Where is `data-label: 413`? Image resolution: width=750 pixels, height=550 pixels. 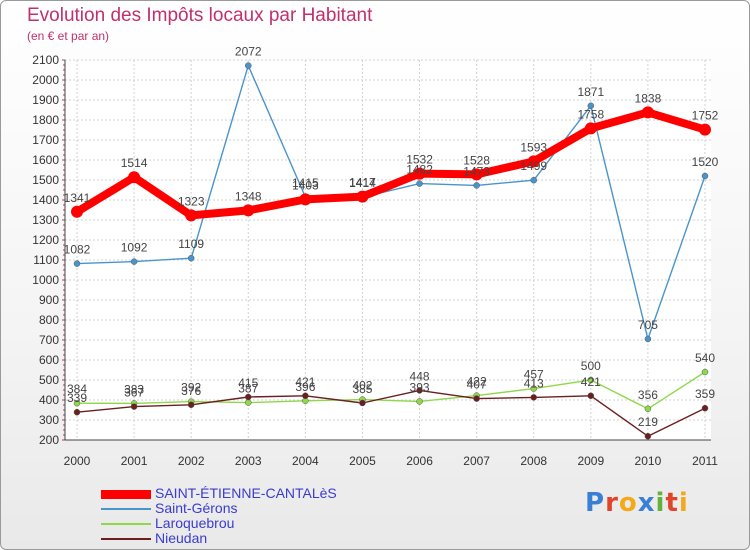
data-label: 413 is located at coordinates (534, 383).